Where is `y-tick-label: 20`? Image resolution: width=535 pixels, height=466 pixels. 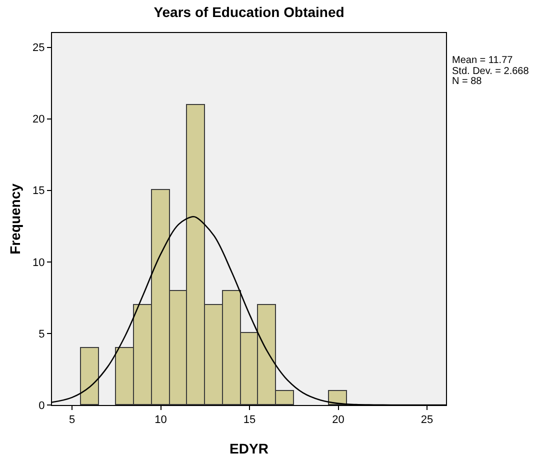 y-tick-label: 20 is located at coordinates (38, 120).